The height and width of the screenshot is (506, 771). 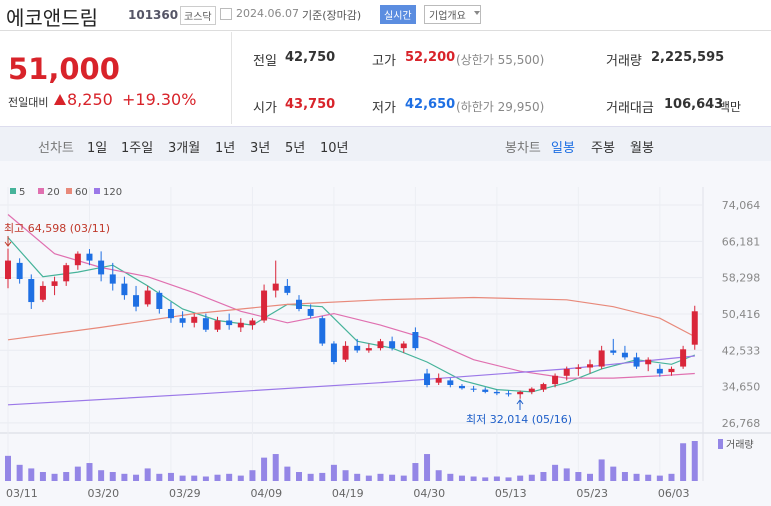 I want to click on tab: 일봉, so click(x=563, y=148).